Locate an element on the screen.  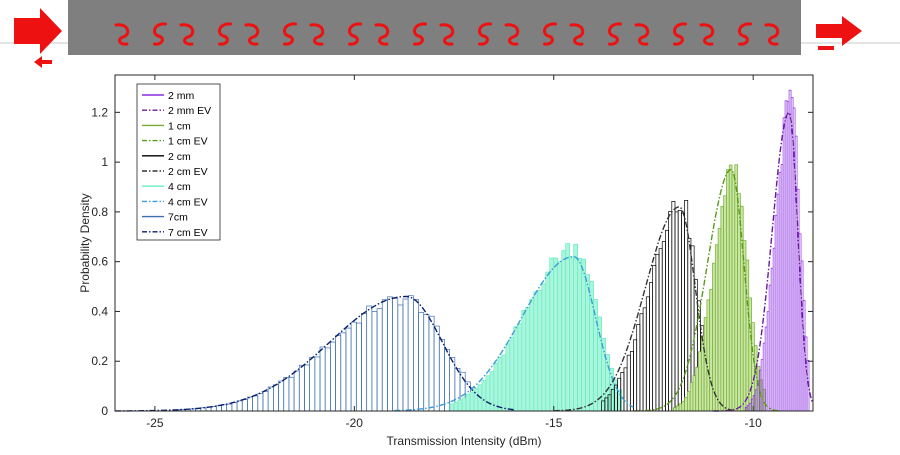
x-tick-label: -15 is located at coordinates (554, 423).